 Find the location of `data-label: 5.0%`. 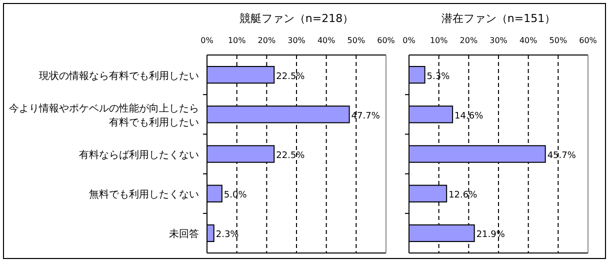

data-label: 5.0% is located at coordinates (236, 195).